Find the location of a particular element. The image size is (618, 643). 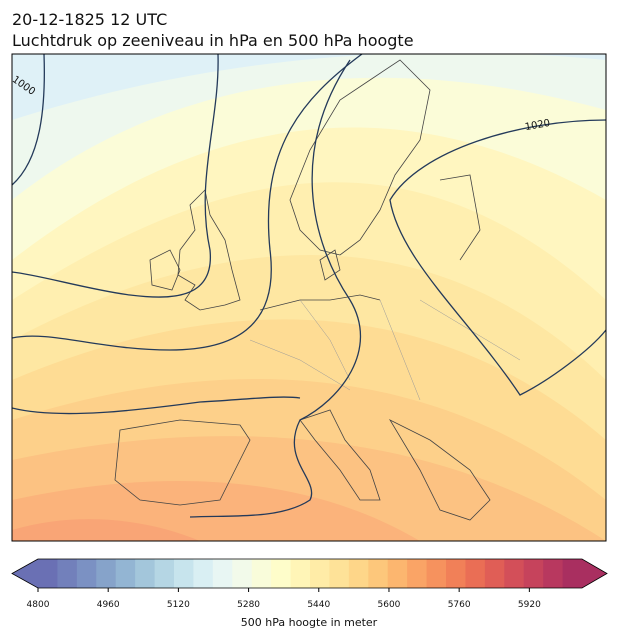

contour-label: 1020 is located at coordinates (537, 125).